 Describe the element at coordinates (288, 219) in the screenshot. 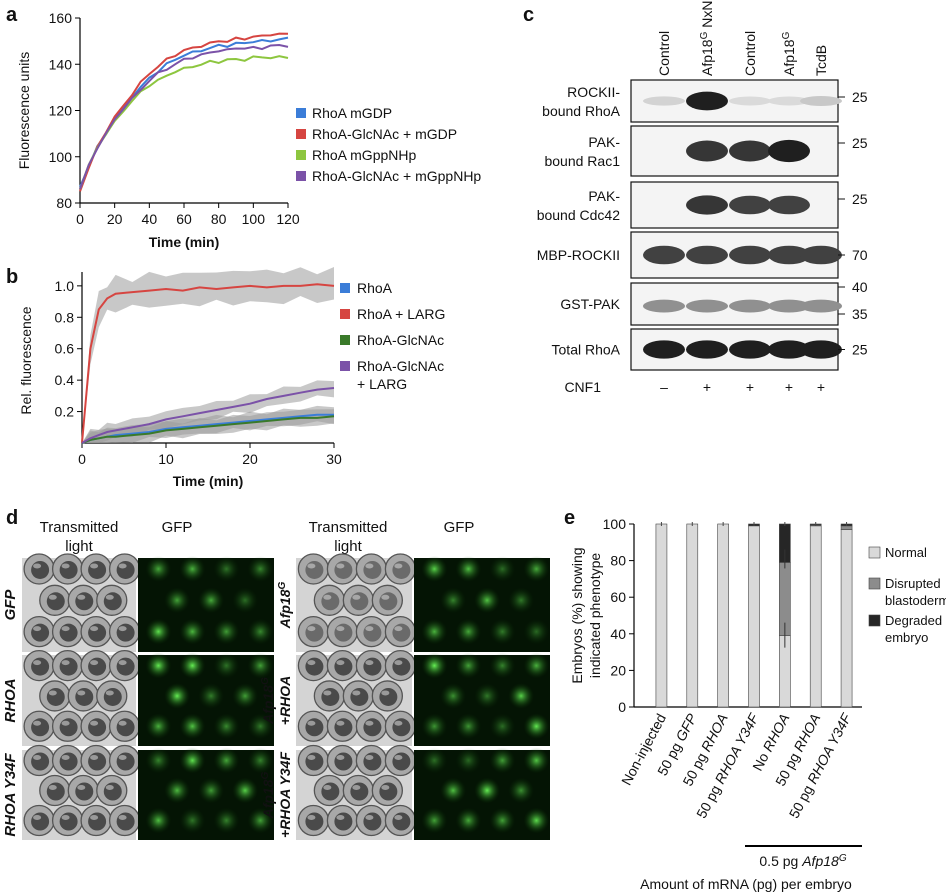

I see `a-x-tick-label: 120` at that location.